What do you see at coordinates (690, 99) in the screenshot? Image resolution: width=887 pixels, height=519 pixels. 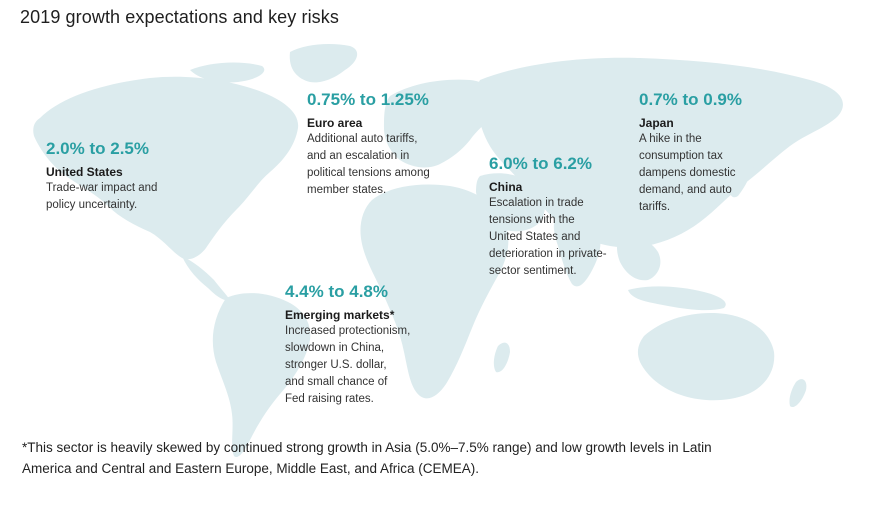 I see `growth-range-japan: 0.7% to 0.9%` at bounding box center [690, 99].